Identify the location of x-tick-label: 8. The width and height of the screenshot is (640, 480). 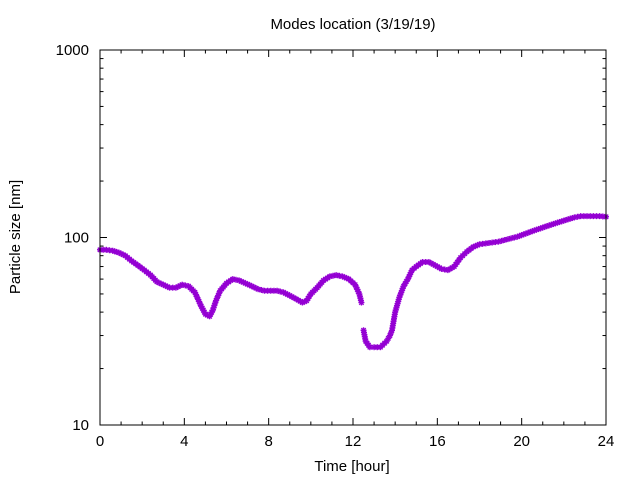
(268, 441).